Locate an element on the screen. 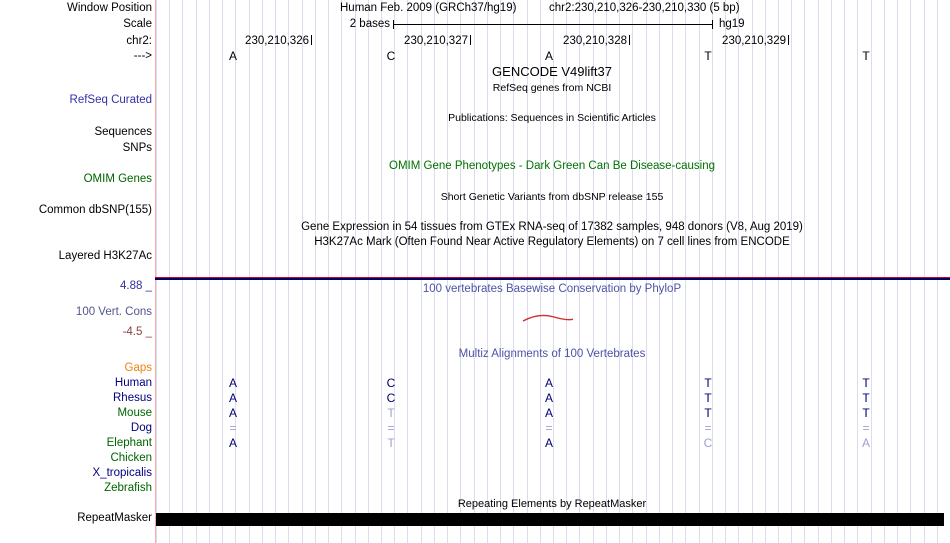 The image size is (950, 543). track-label-window-position: Window Position is located at coordinates (109, 8).